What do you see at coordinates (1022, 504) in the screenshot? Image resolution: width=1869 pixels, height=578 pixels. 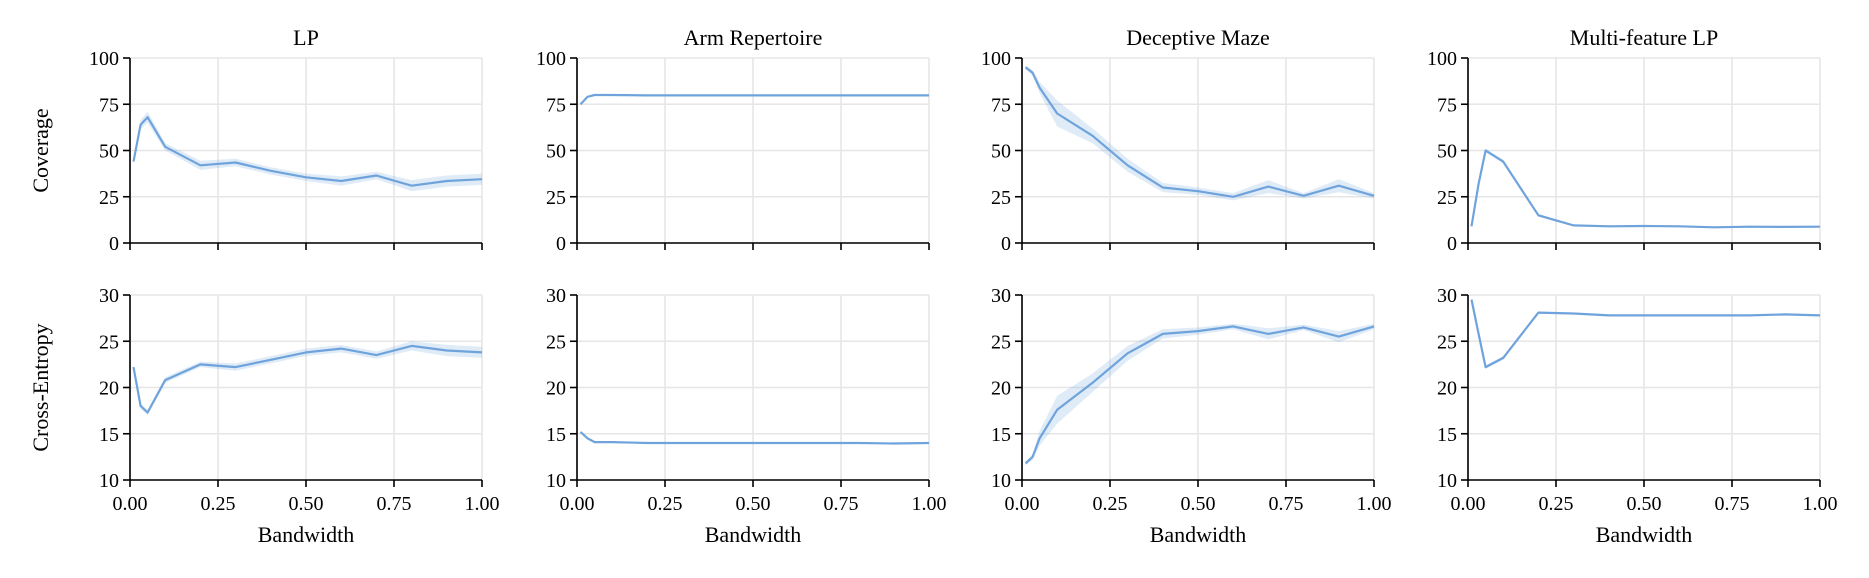 I see `xtick-label-c2-0: 0.00` at bounding box center [1022, 504].